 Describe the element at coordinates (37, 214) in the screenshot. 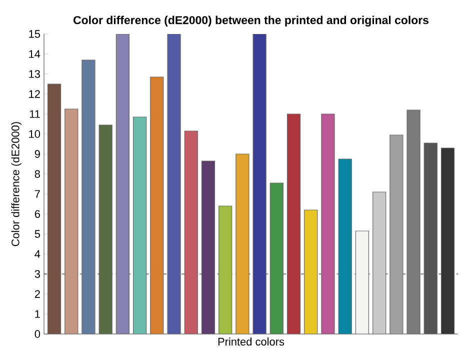

I see `y-tick-label: 6` at that location.